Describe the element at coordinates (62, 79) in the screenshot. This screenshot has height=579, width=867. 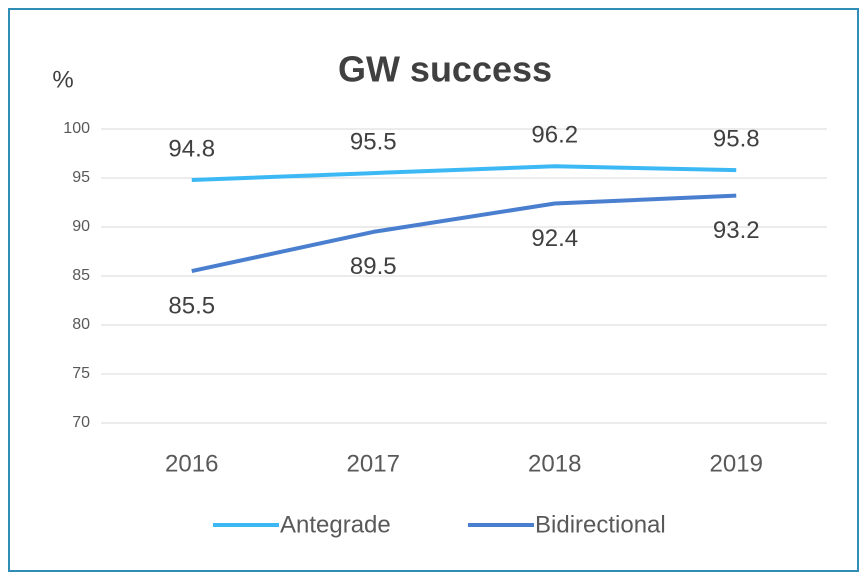
I see `y-axis-label: %` at that location.